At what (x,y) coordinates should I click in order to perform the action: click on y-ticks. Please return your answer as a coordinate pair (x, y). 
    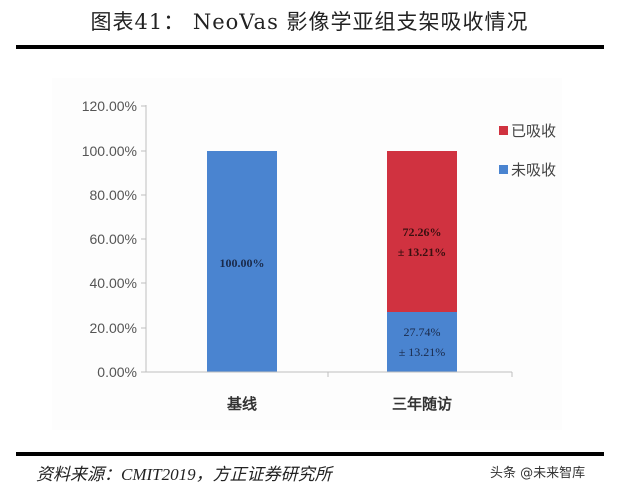
    Looking at the image, I should click on (143, 239).